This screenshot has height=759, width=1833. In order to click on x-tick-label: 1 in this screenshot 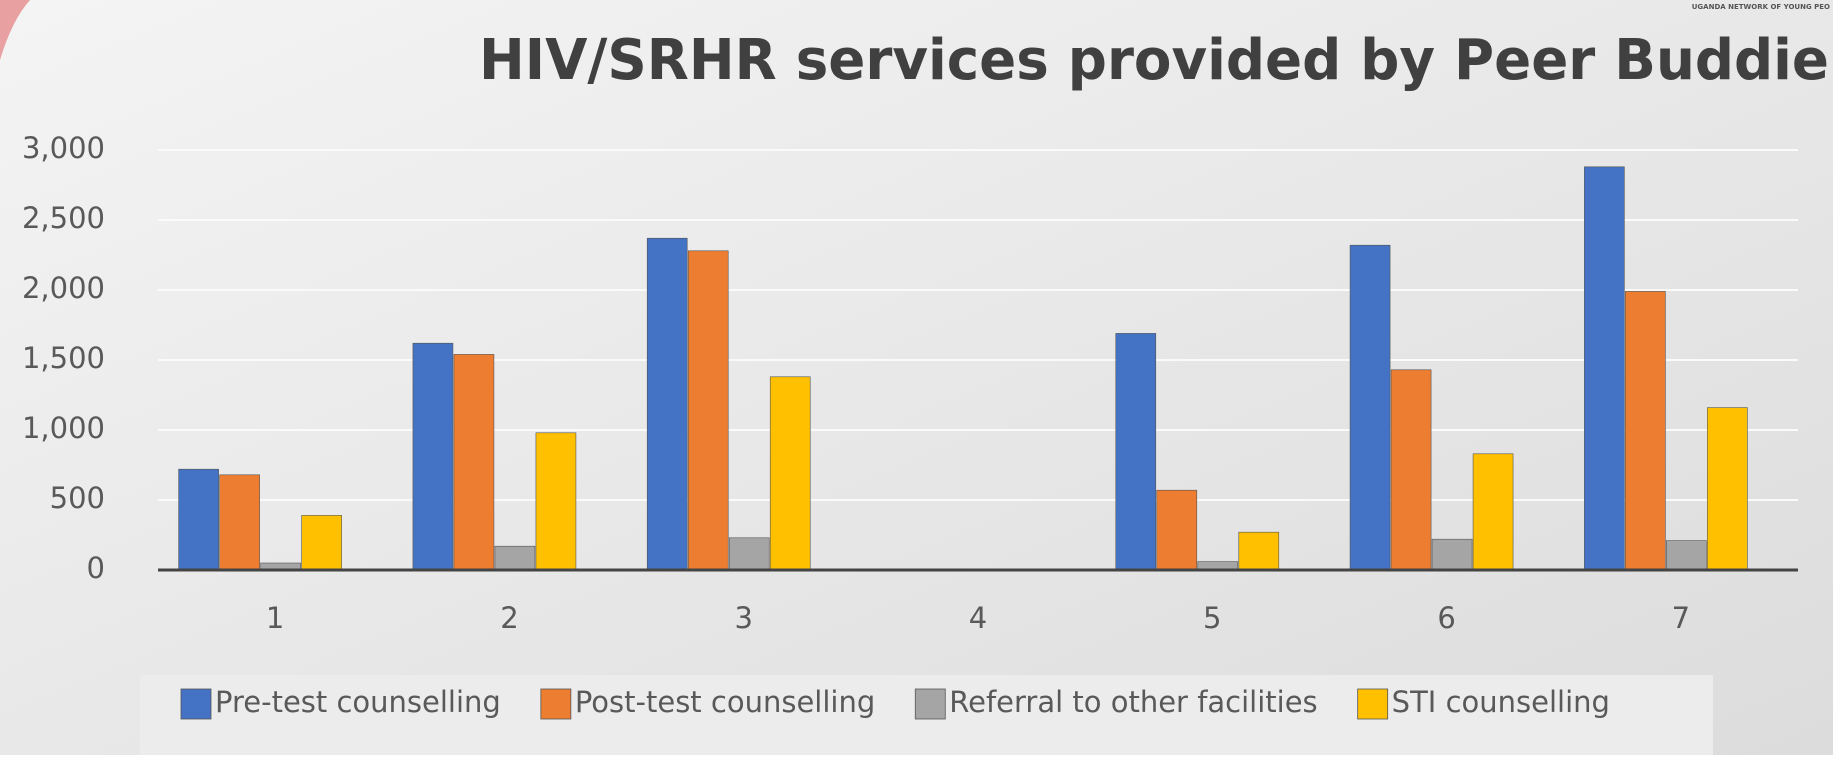, I will do `click(275, 618)`.